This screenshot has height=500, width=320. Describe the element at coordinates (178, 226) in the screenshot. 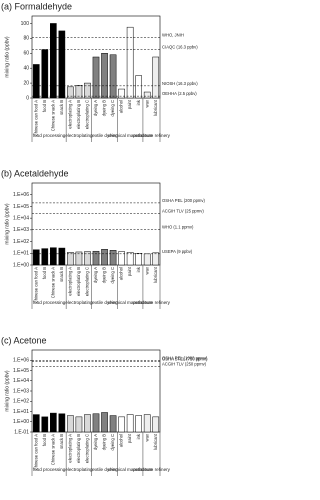

I see `reference-label: WHO (1.1 ppmv)` at that location.